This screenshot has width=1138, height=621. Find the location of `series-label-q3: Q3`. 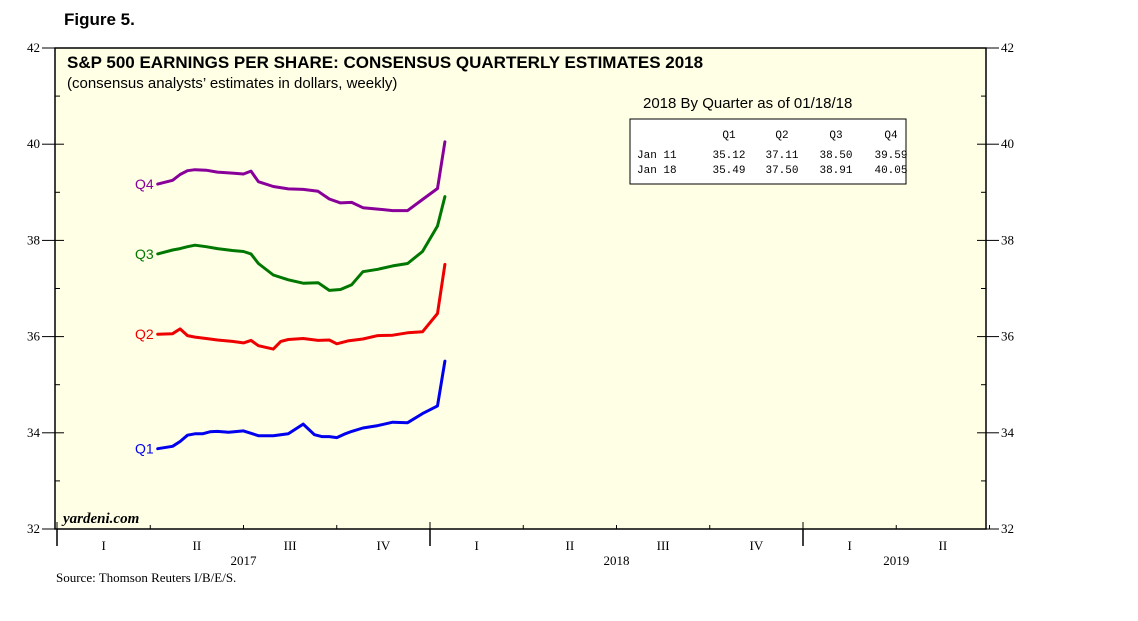

series-label-q3: Q3 is located at coordinates (144, 254).